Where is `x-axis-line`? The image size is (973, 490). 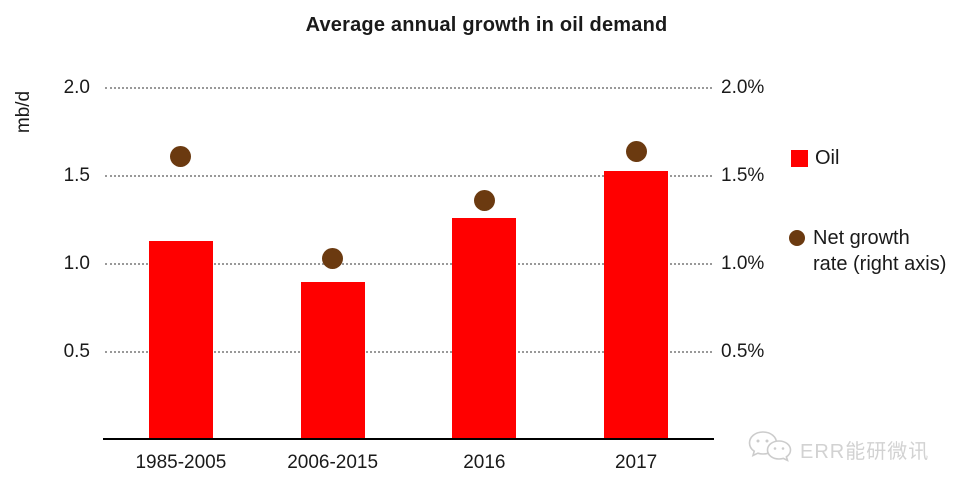 x-axis-line is located at coordinates (408, 439).